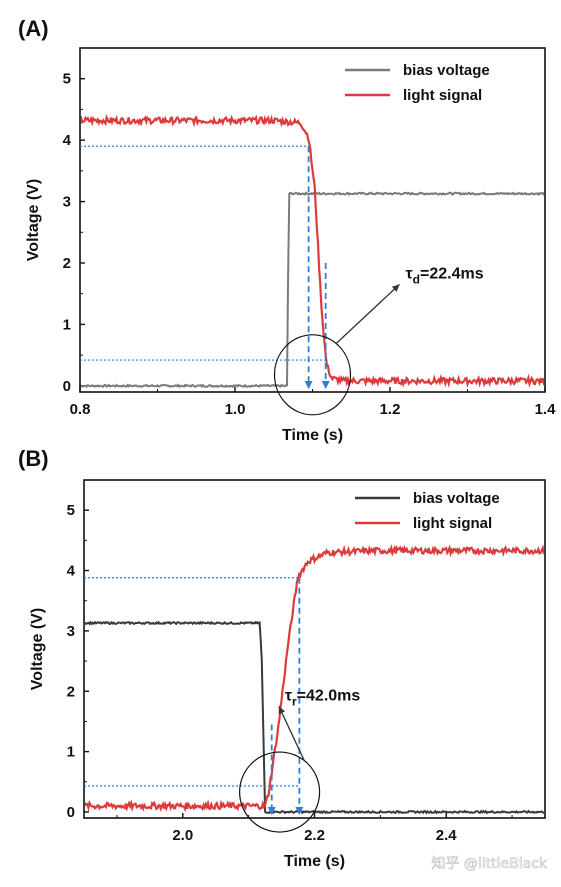  What do you see at coordinates (447, 835) in the screenshot?
I see `x-tick-label: 2.4` at bounding box center [447, 835].